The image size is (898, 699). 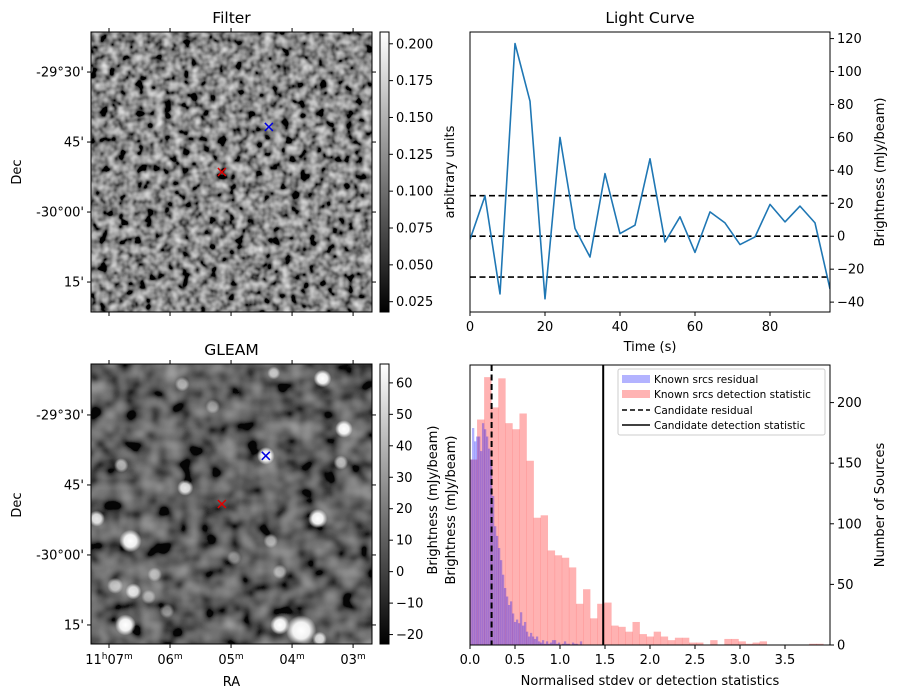 What do you see at coordinates (450, 171) in the screenshot?
I see `filter-colorbar-label: arbitrary units` at bounding box center [450, 171].